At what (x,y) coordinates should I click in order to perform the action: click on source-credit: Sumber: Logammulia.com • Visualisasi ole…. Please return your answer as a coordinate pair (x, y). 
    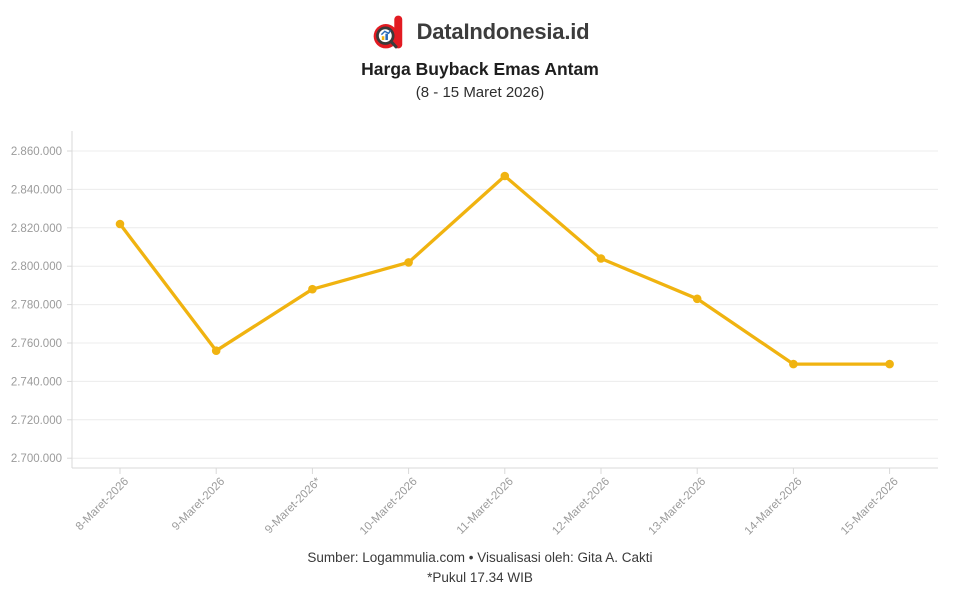
    Looking at the image, I should click on (480, 557).